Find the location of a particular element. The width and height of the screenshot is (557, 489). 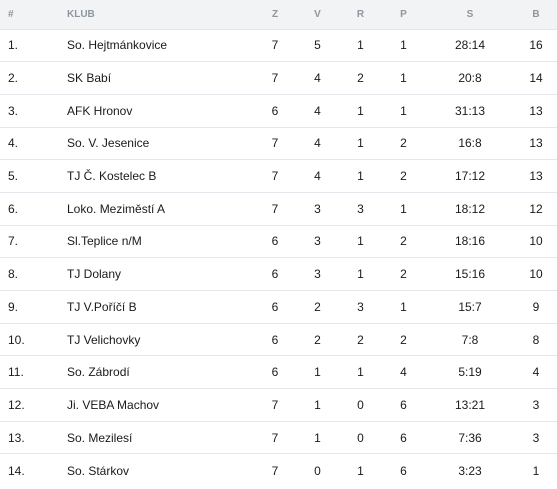

header-losses: P is located at coordinates (403, 14).